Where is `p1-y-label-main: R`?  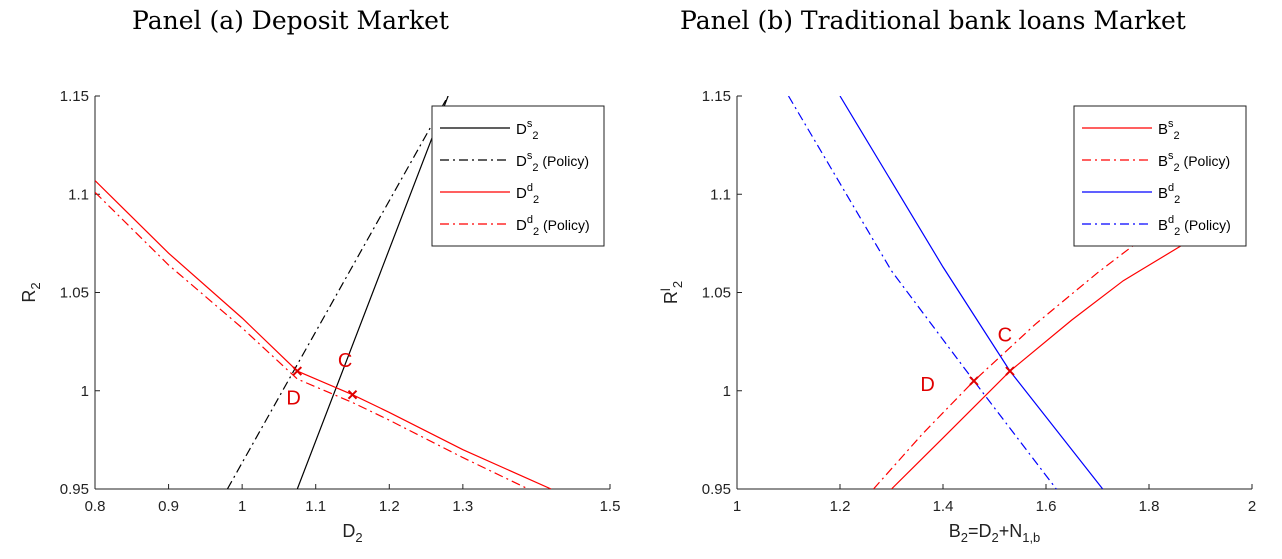
p1-y-label-main: R is located at coordinates (29, 296).